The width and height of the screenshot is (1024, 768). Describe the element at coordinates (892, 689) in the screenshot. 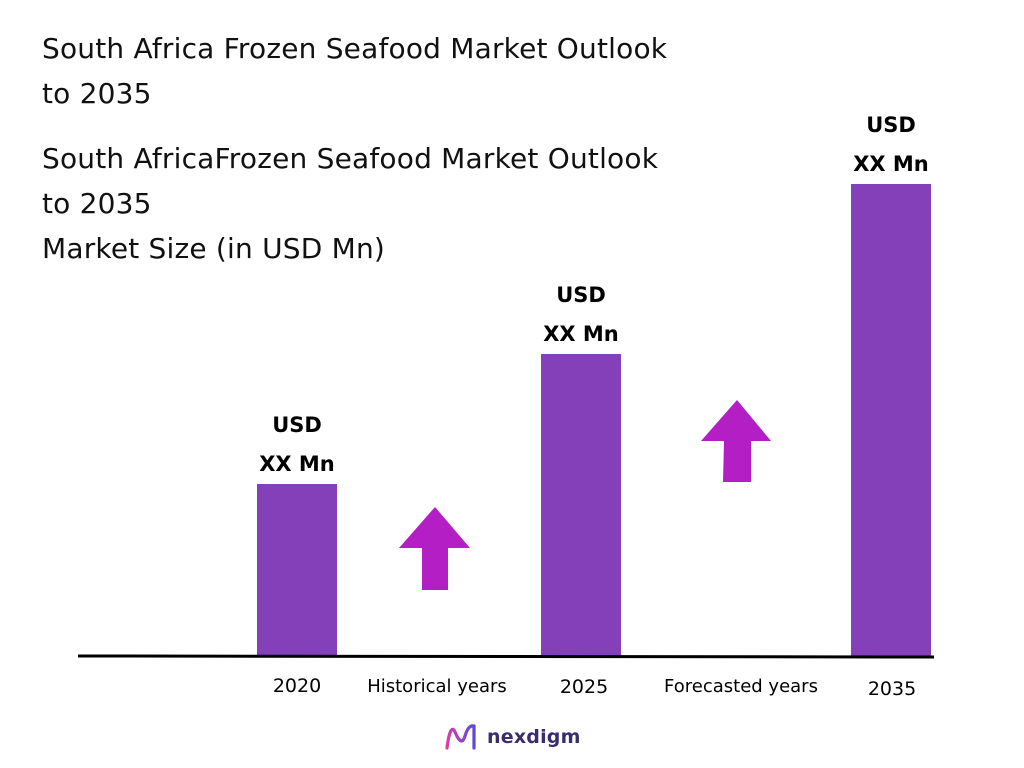

I see `x-tick-label-2035: 2035` at that location.